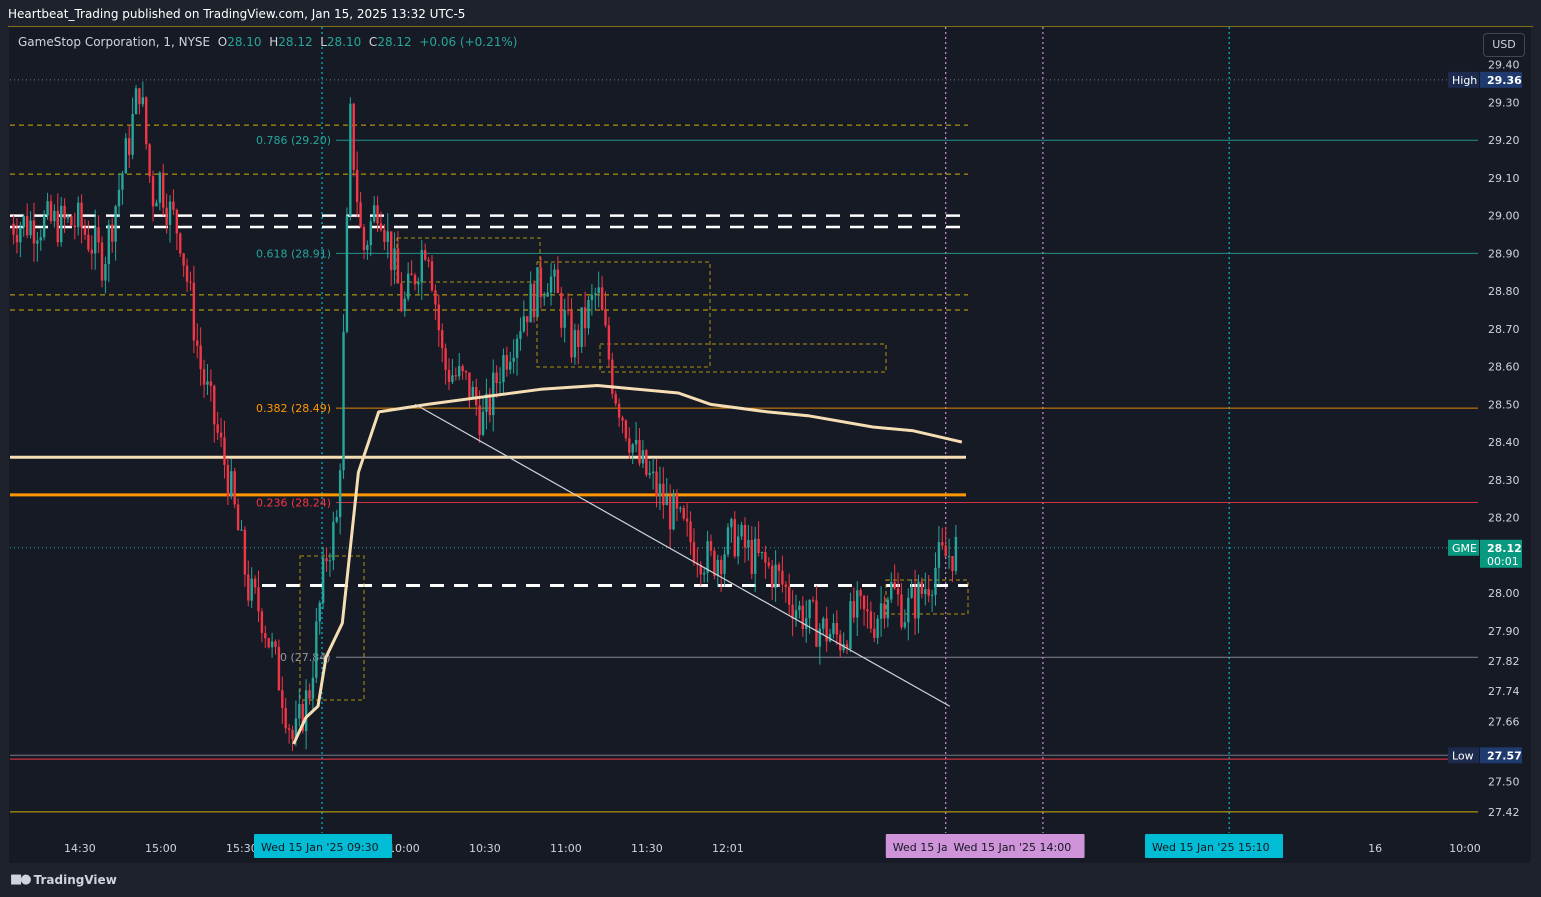 The image size is (1541, 897). Describe the element at coordinates (1504, 631) in the screenshot. I see `y-tick-14: 27.90` at that location.